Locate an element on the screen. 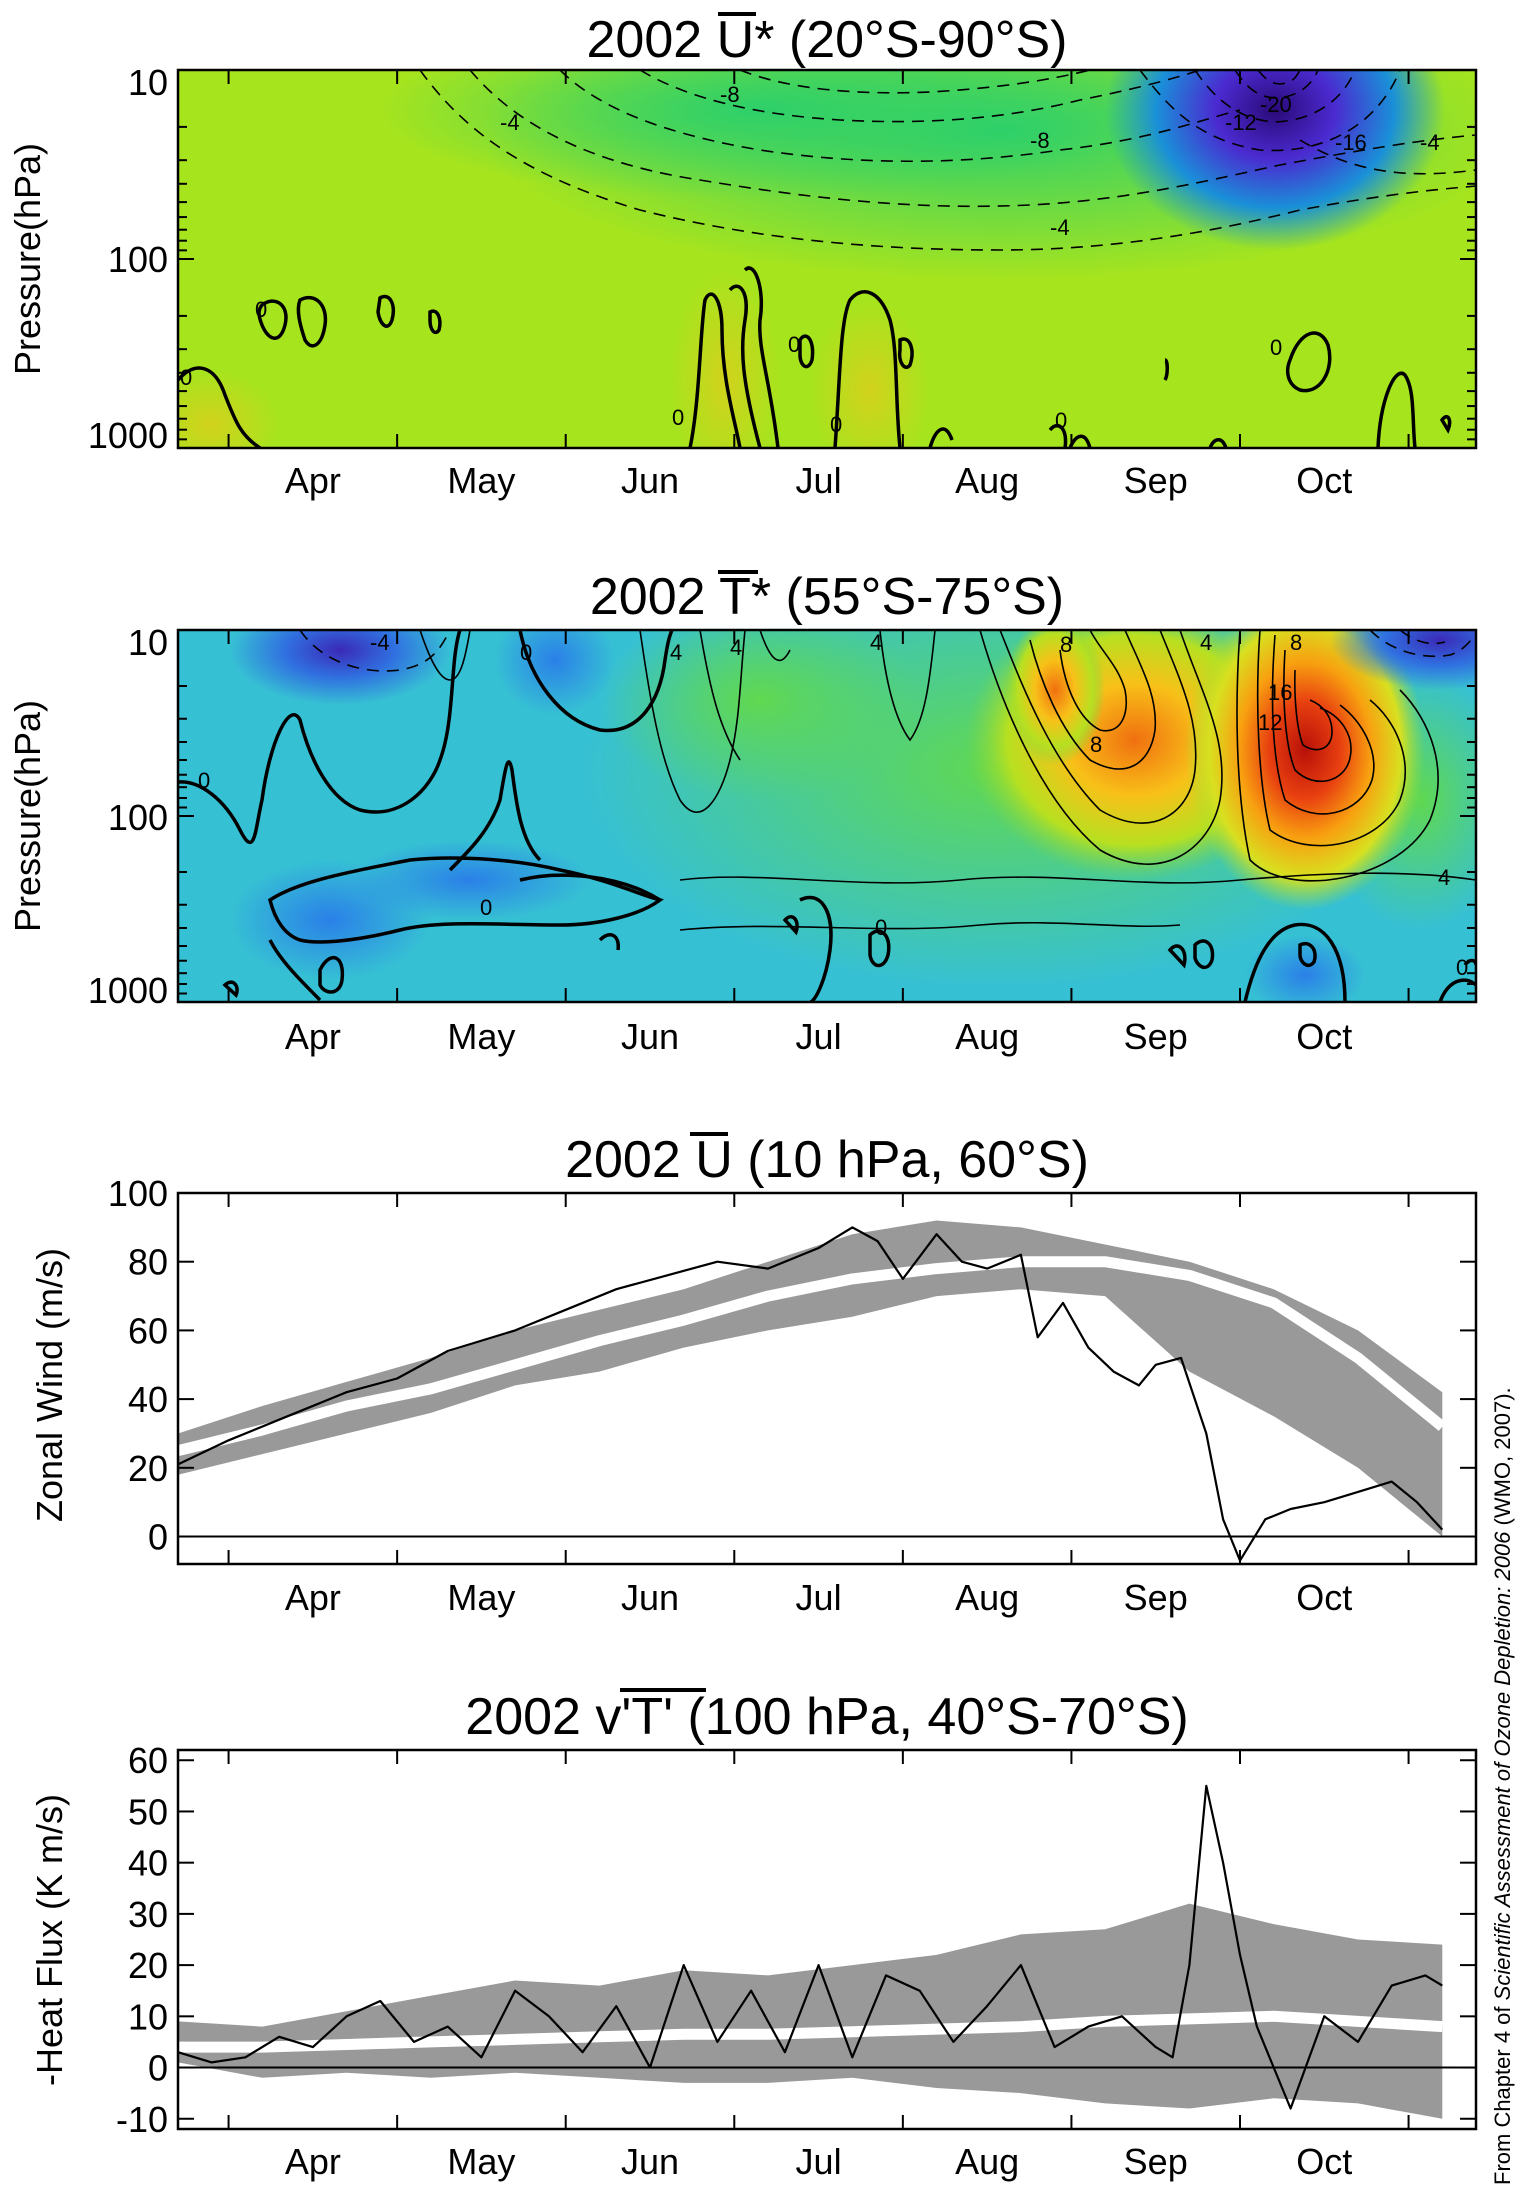  panel-b-zero-contours is located at coordinates (827, 816).